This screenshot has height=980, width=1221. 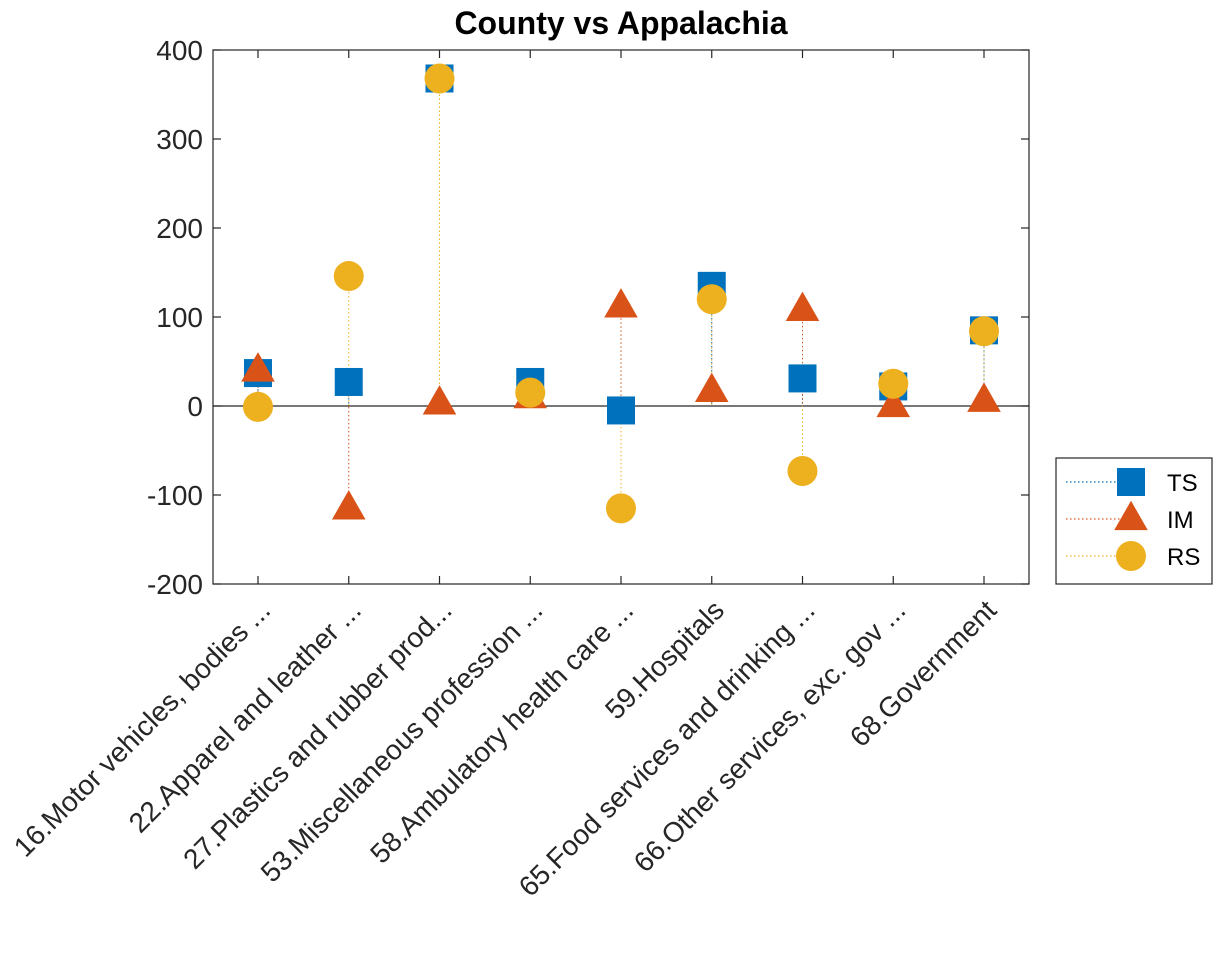 I want to click on legend-label: IM, so click(x=1180, y=520).